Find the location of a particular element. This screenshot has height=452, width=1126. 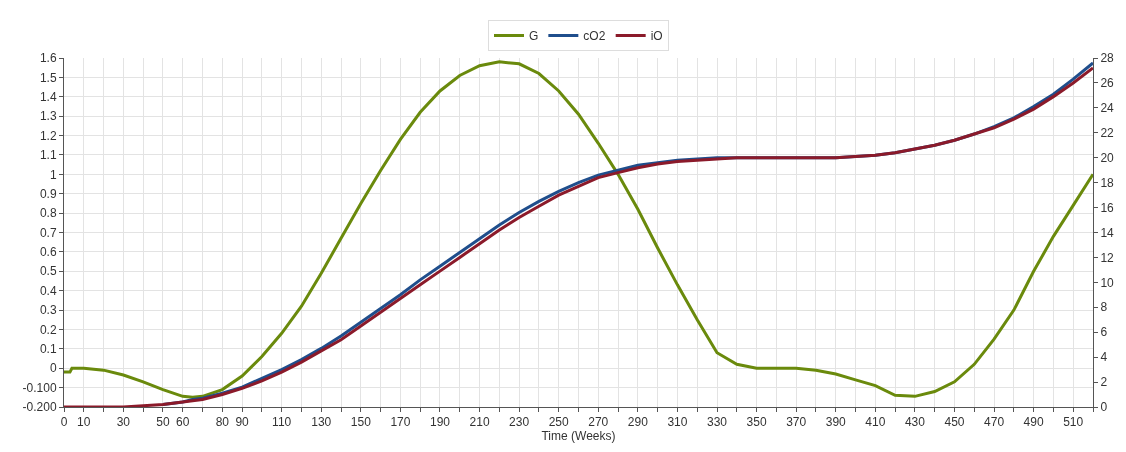

x-tick-label: 250 is located at coordinates (559, 422).